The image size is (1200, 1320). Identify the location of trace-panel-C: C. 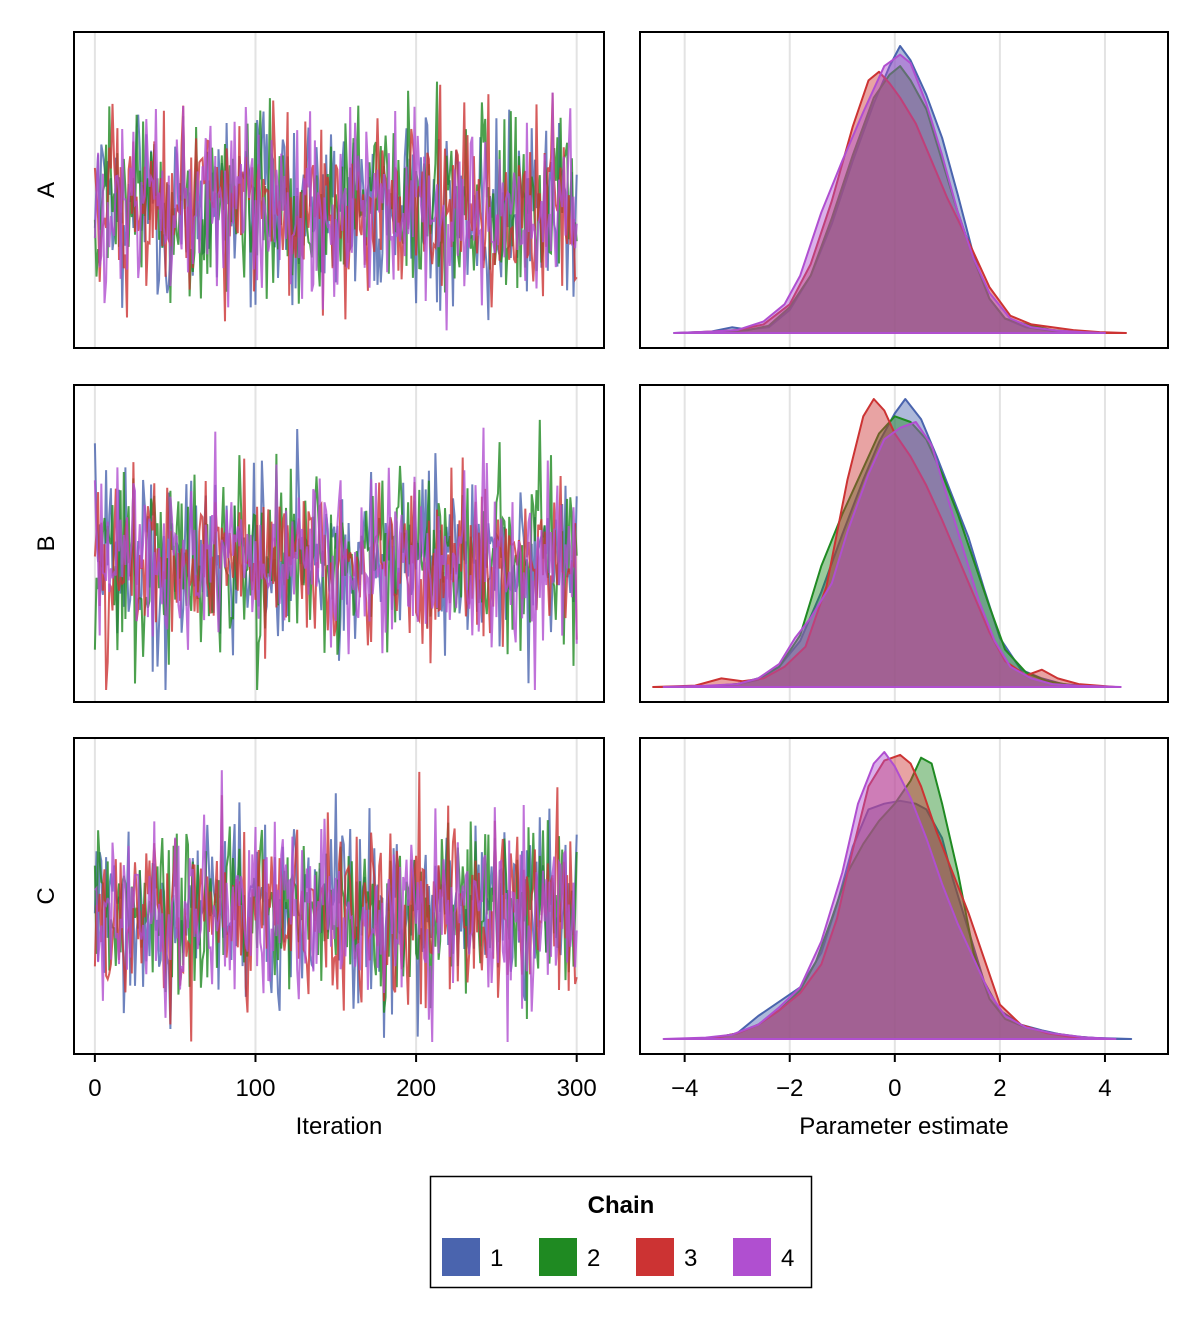
(319, 896).